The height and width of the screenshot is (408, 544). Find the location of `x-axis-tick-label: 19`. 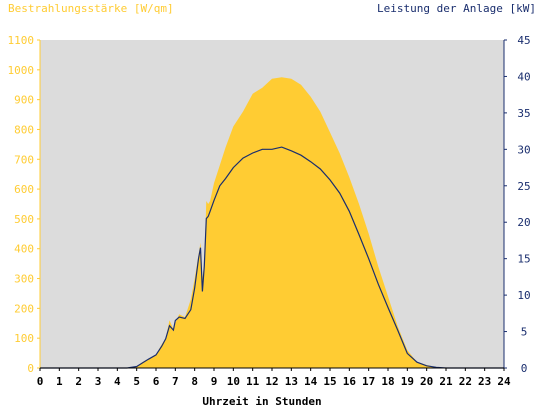

x-axis-tick-label: 19 is located at coordinates (407, 381).